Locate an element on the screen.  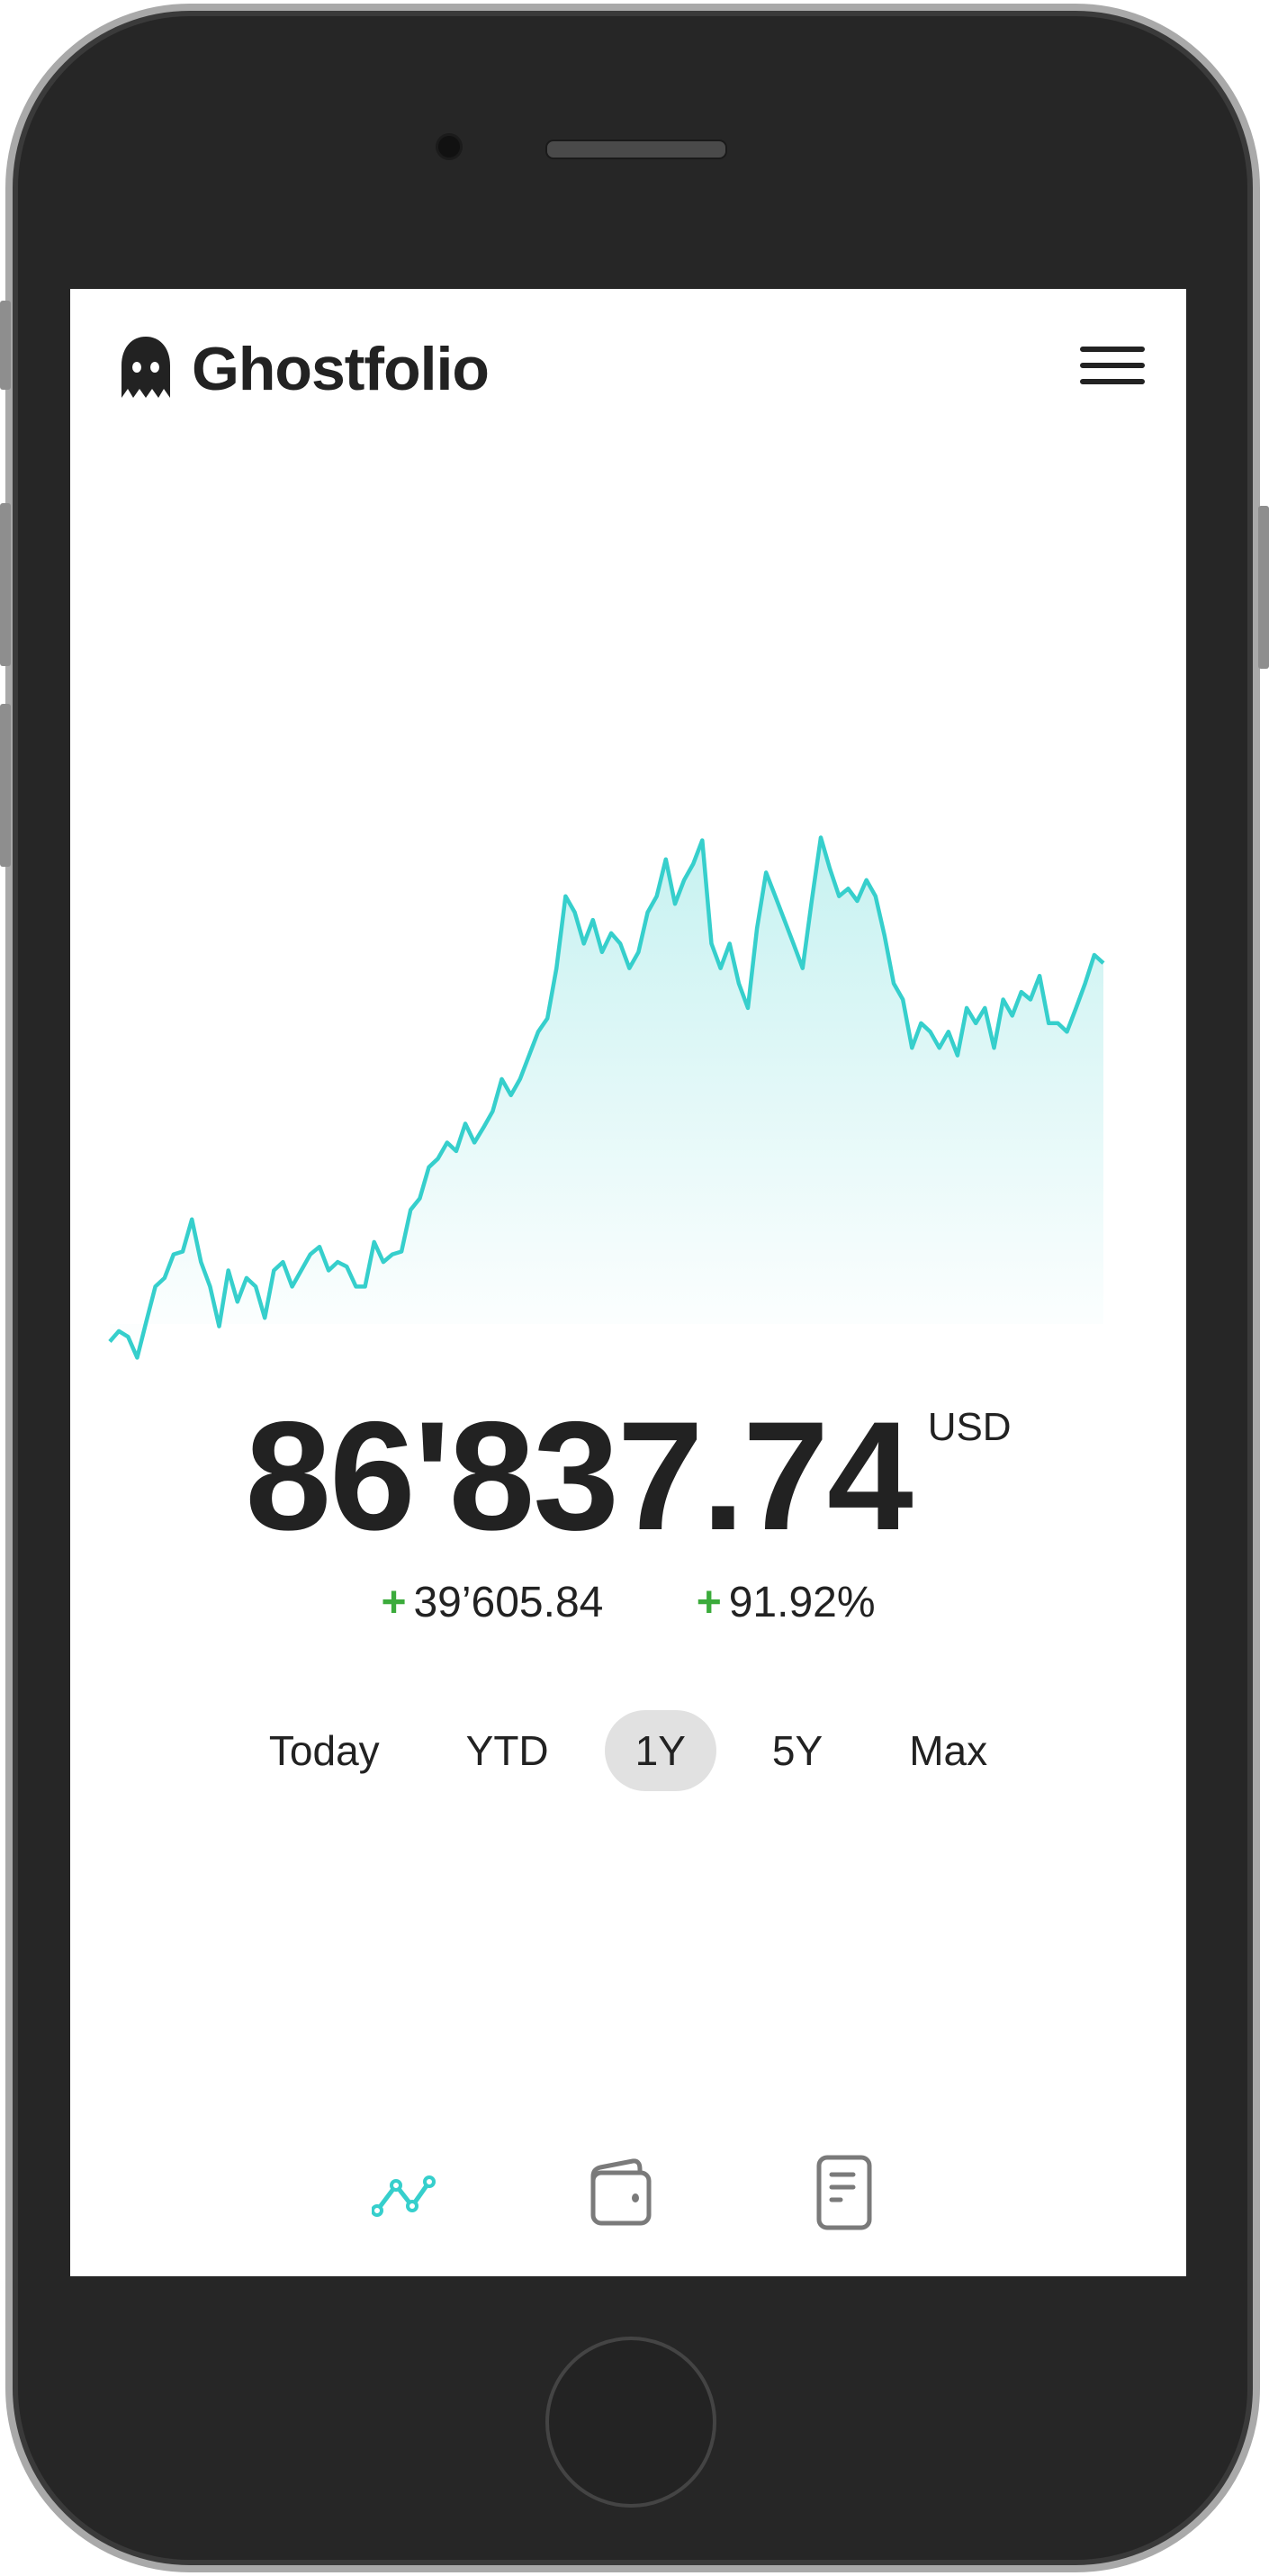
absolute-change-value: 39’605.84 is located at coordinates (508, 1602).